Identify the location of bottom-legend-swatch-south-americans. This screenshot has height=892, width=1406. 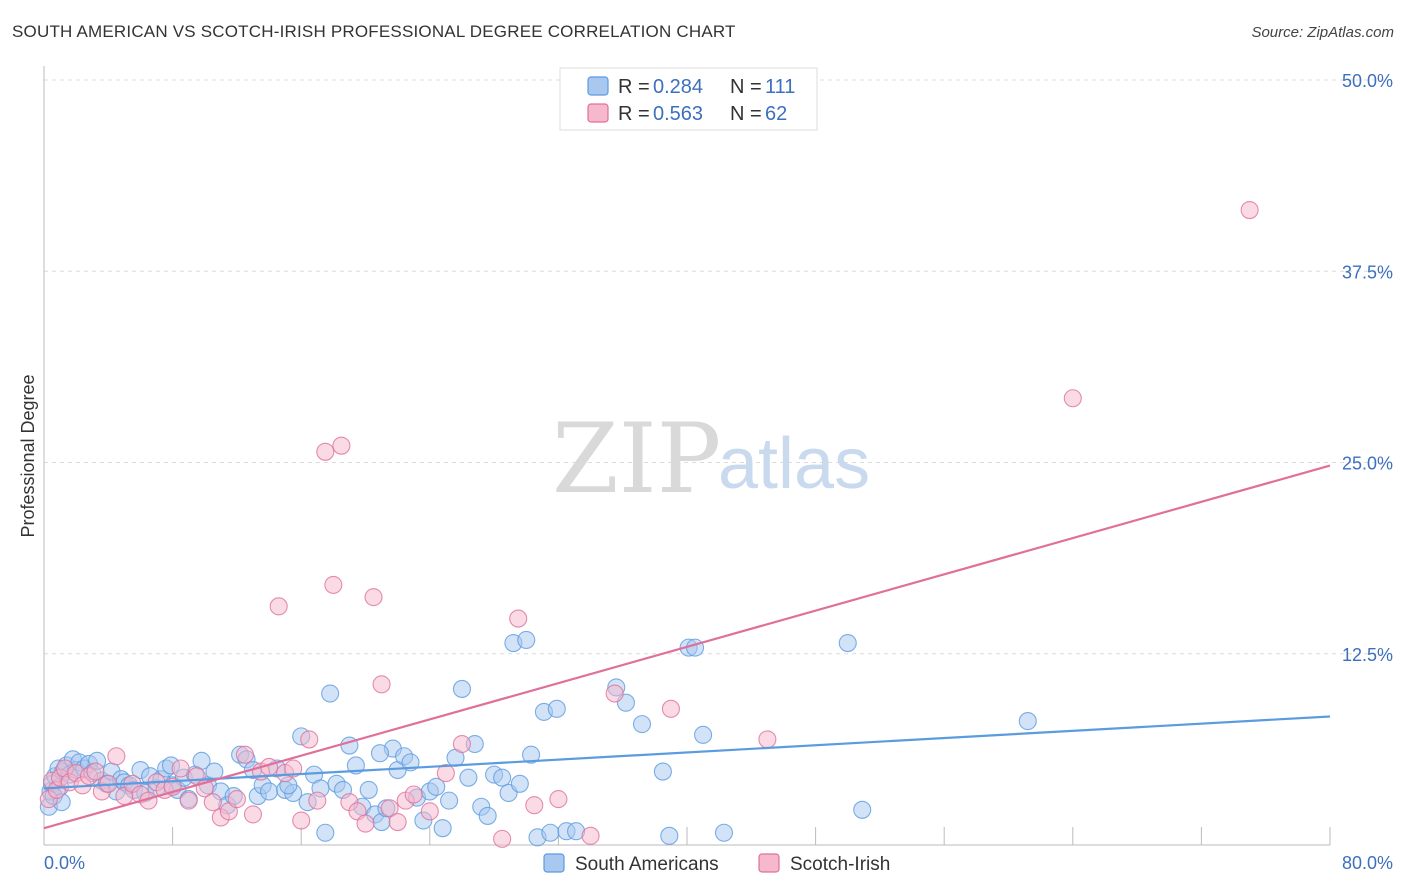
(554, 863).